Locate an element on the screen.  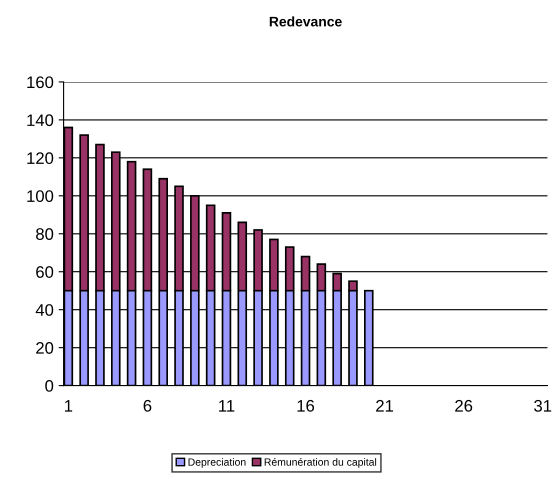
y-tick-label: 100 is located at coordinates (40, 196).